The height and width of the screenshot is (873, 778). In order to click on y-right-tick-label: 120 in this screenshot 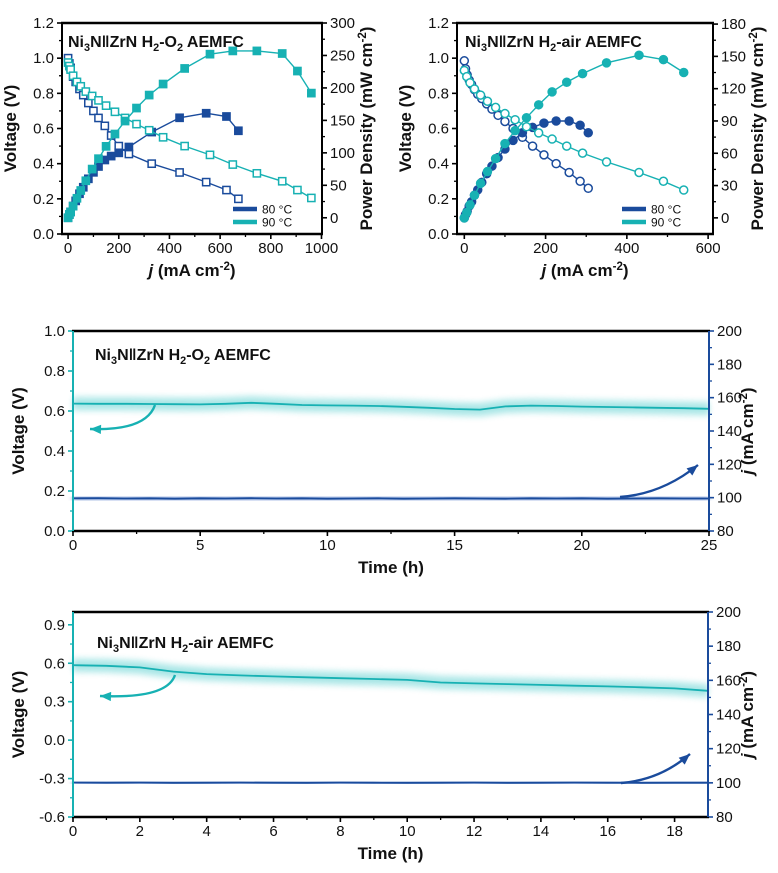, I will do `click(728, 749)`.